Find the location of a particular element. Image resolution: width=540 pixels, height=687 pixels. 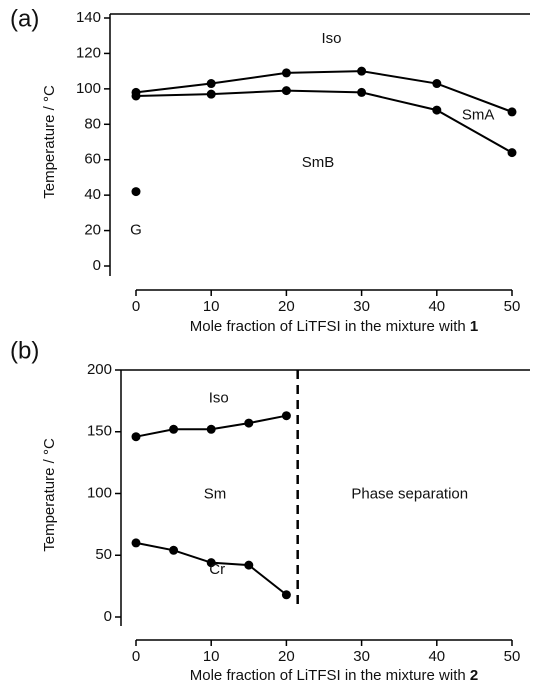

y-tick-label: 200 is located at coordinates (99, 369).